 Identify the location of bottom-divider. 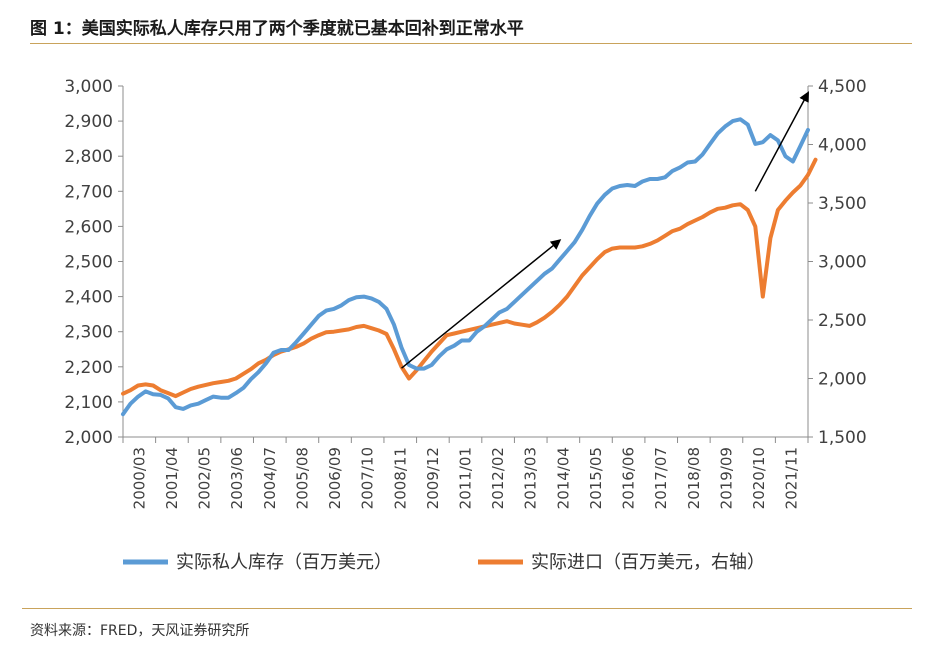
(467, 608).